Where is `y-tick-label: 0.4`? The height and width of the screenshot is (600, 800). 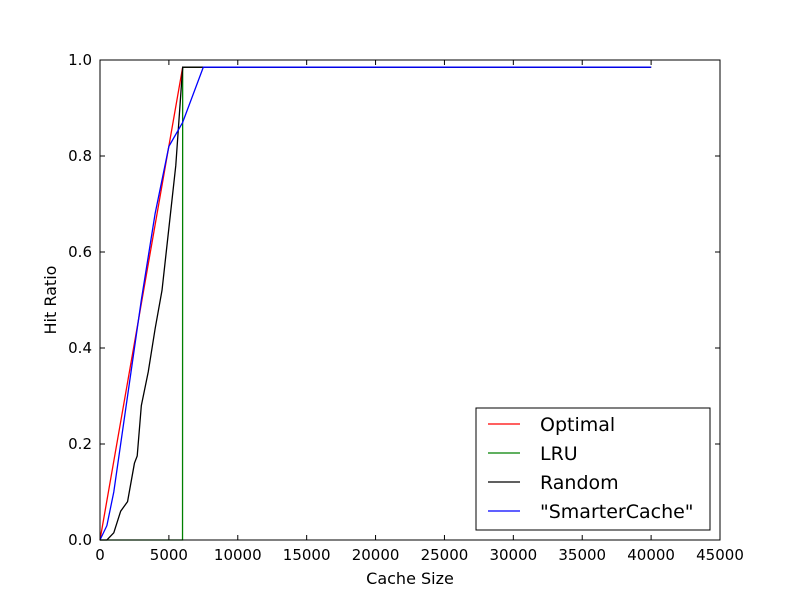 y-tick-label: 0.4 is located at coordinates (80, 348).